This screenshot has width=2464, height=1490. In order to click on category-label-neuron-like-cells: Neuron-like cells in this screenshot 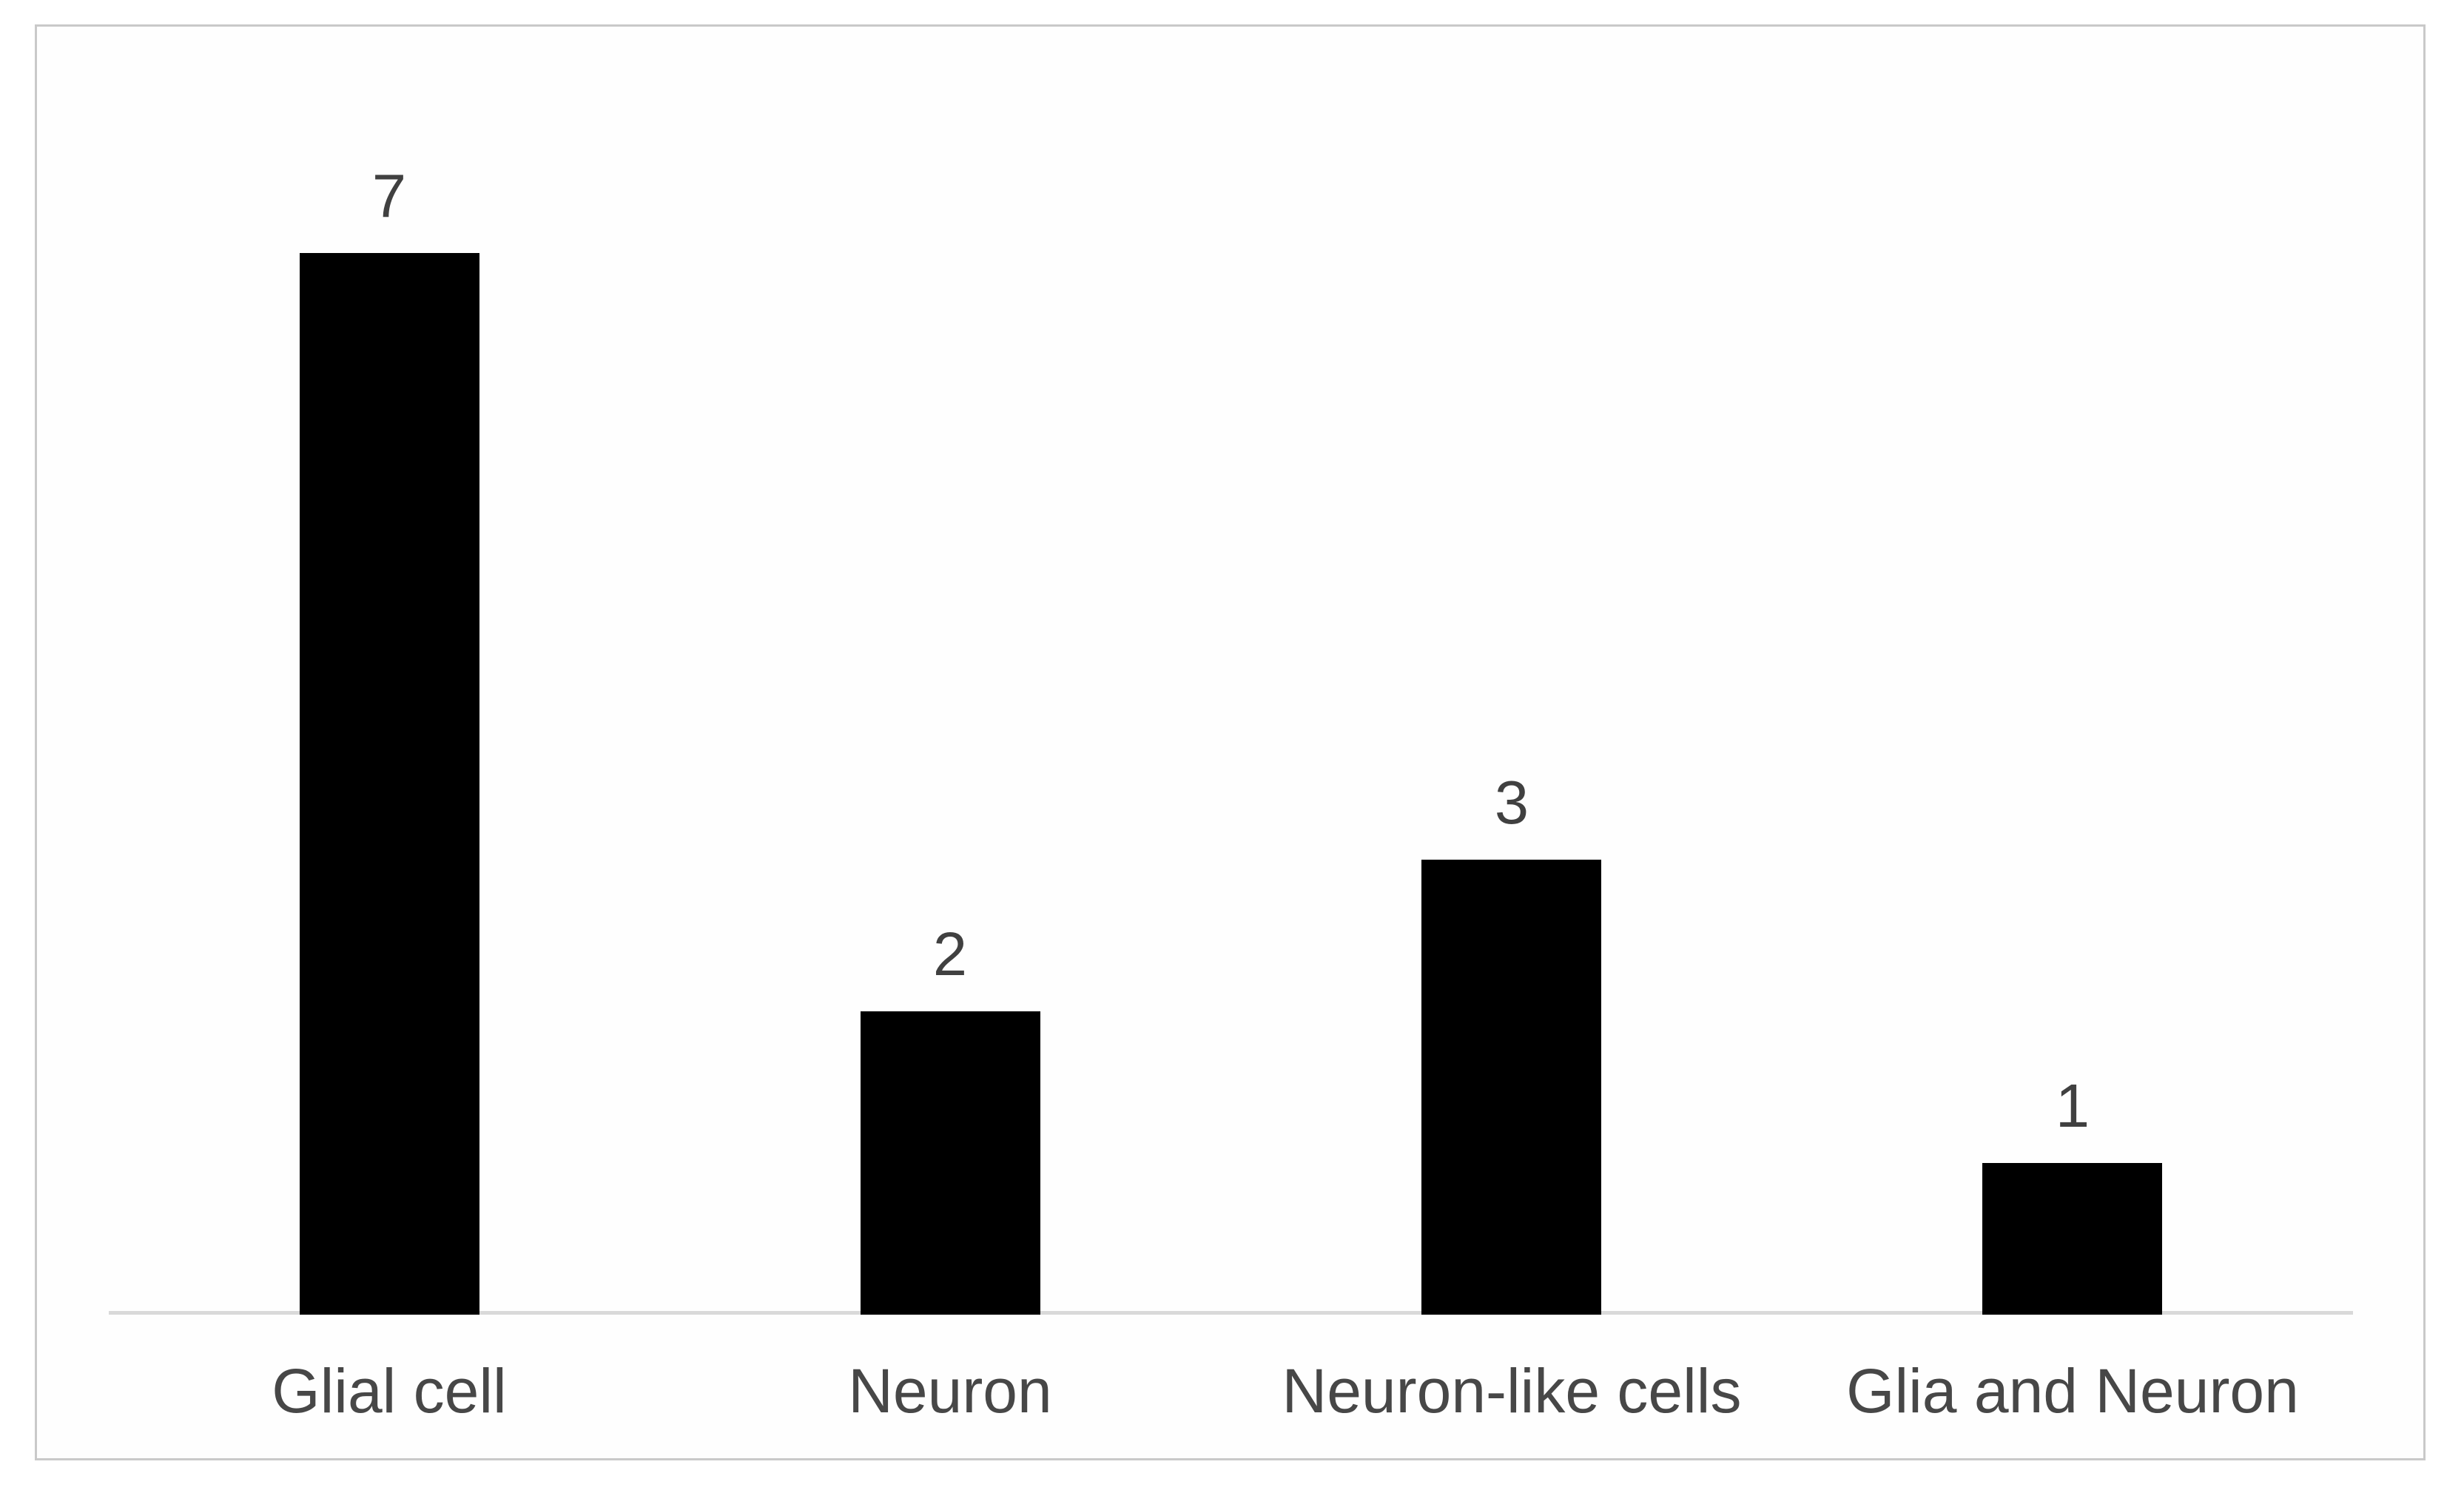, I will do `click(1512, 1391)`.